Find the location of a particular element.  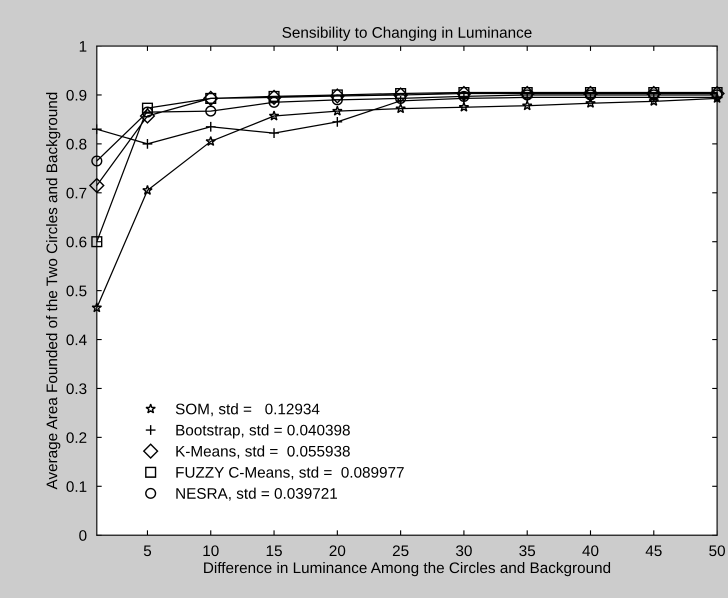

y-tick-label: 0.1 is located at coordinates (76, 486).